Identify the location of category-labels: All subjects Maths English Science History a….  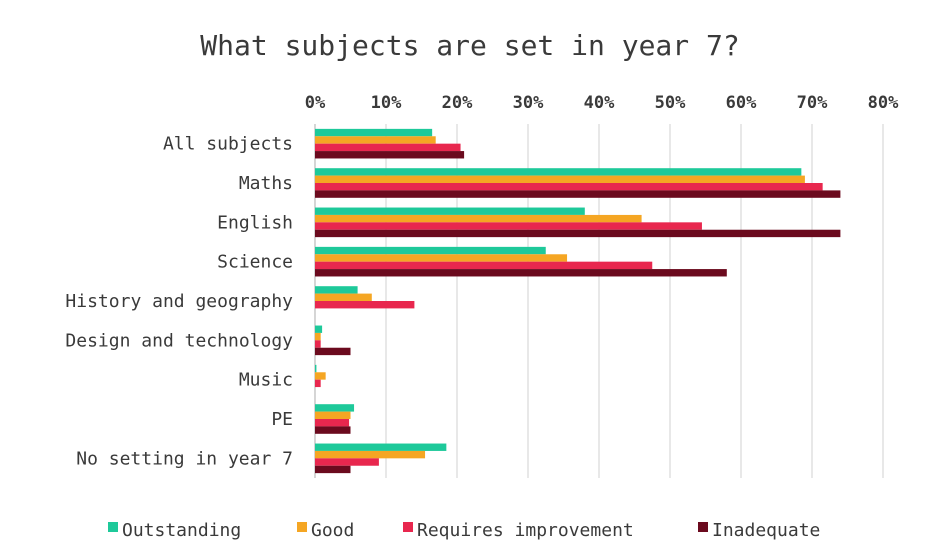
(179, 302).